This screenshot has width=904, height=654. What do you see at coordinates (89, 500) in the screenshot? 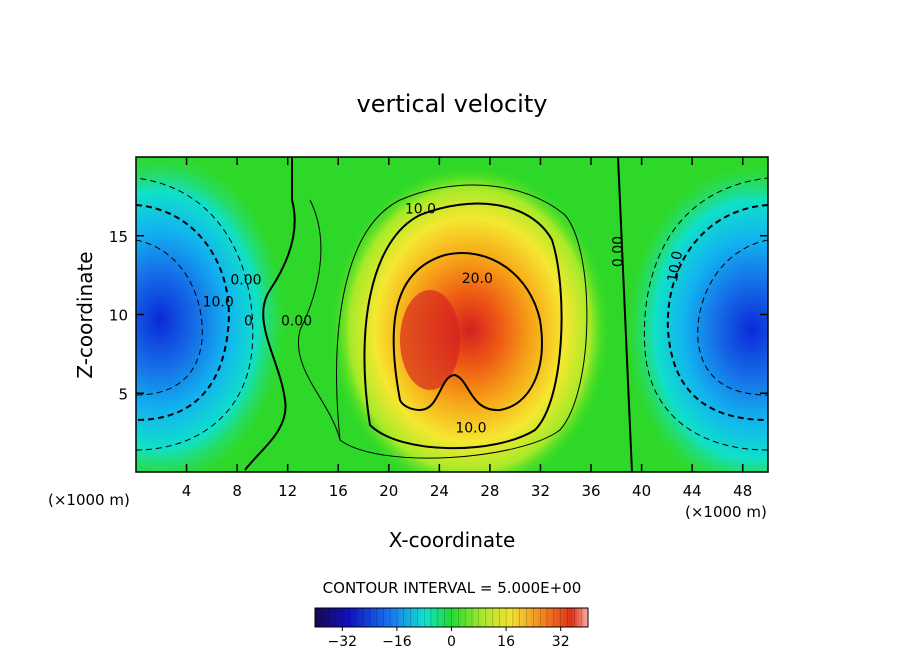
I see `x-units-left: (×1000 m)` at bounding box center [89, 500].